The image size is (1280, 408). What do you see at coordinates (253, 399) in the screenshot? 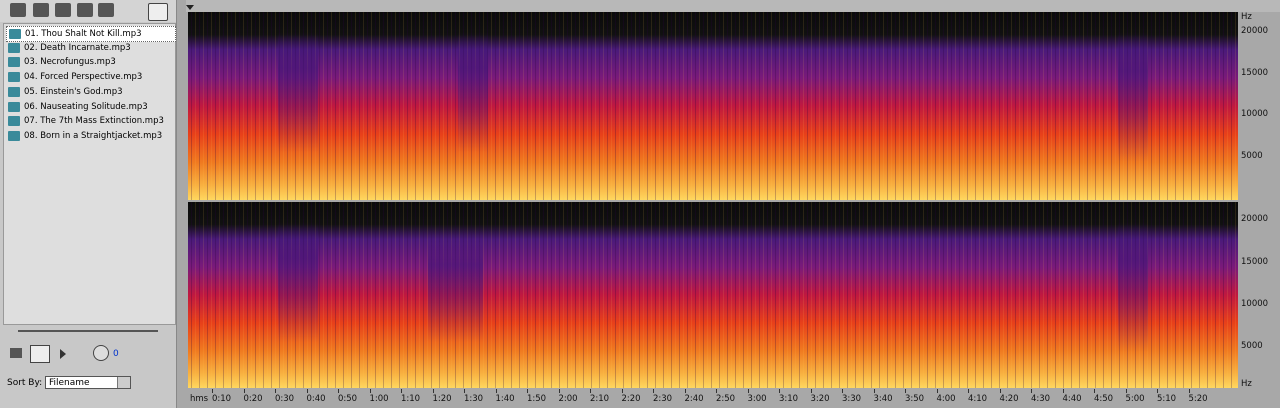
I see `time-label: 0:20` at bounding box center [253, 399].